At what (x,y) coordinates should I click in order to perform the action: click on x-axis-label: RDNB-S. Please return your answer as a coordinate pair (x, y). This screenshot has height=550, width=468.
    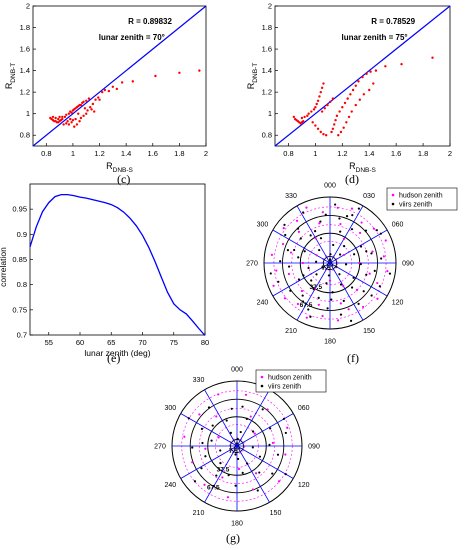
    Looking at the image, I should click on (362, 167).